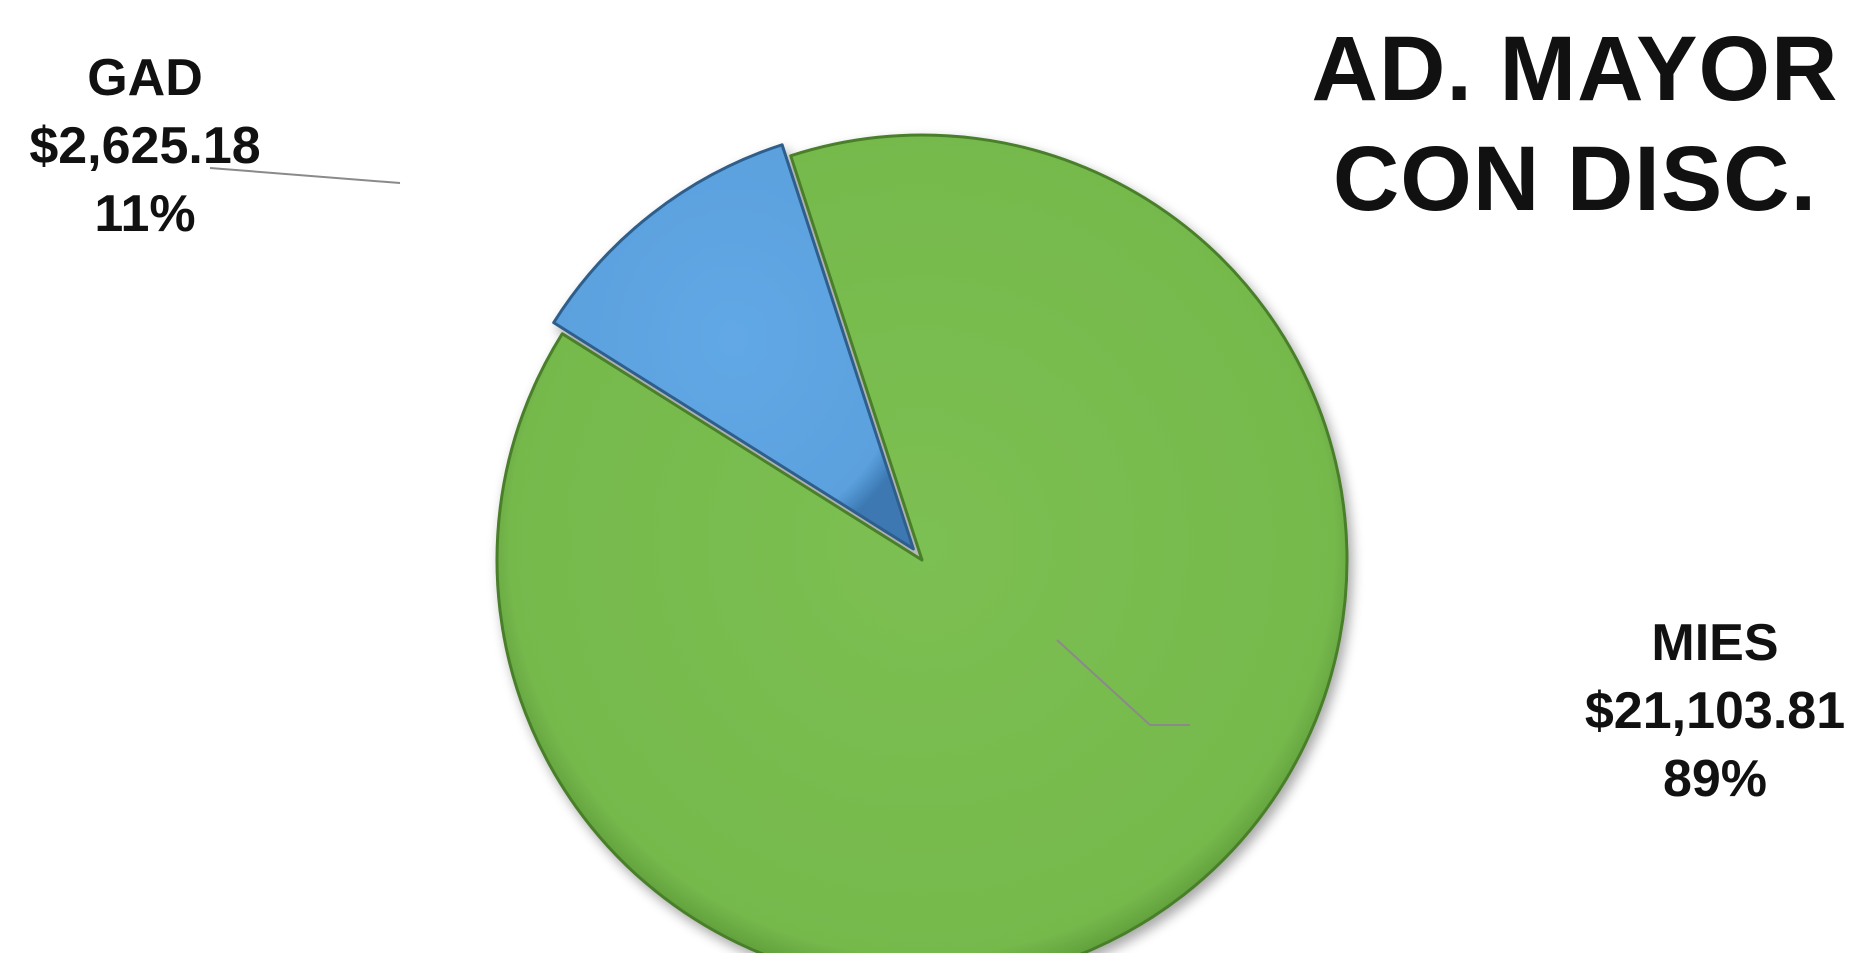  What do you see at coordinates (305, 175) in the screenshot?
I see `leader-line-gad` at bounding box center [305, 175].